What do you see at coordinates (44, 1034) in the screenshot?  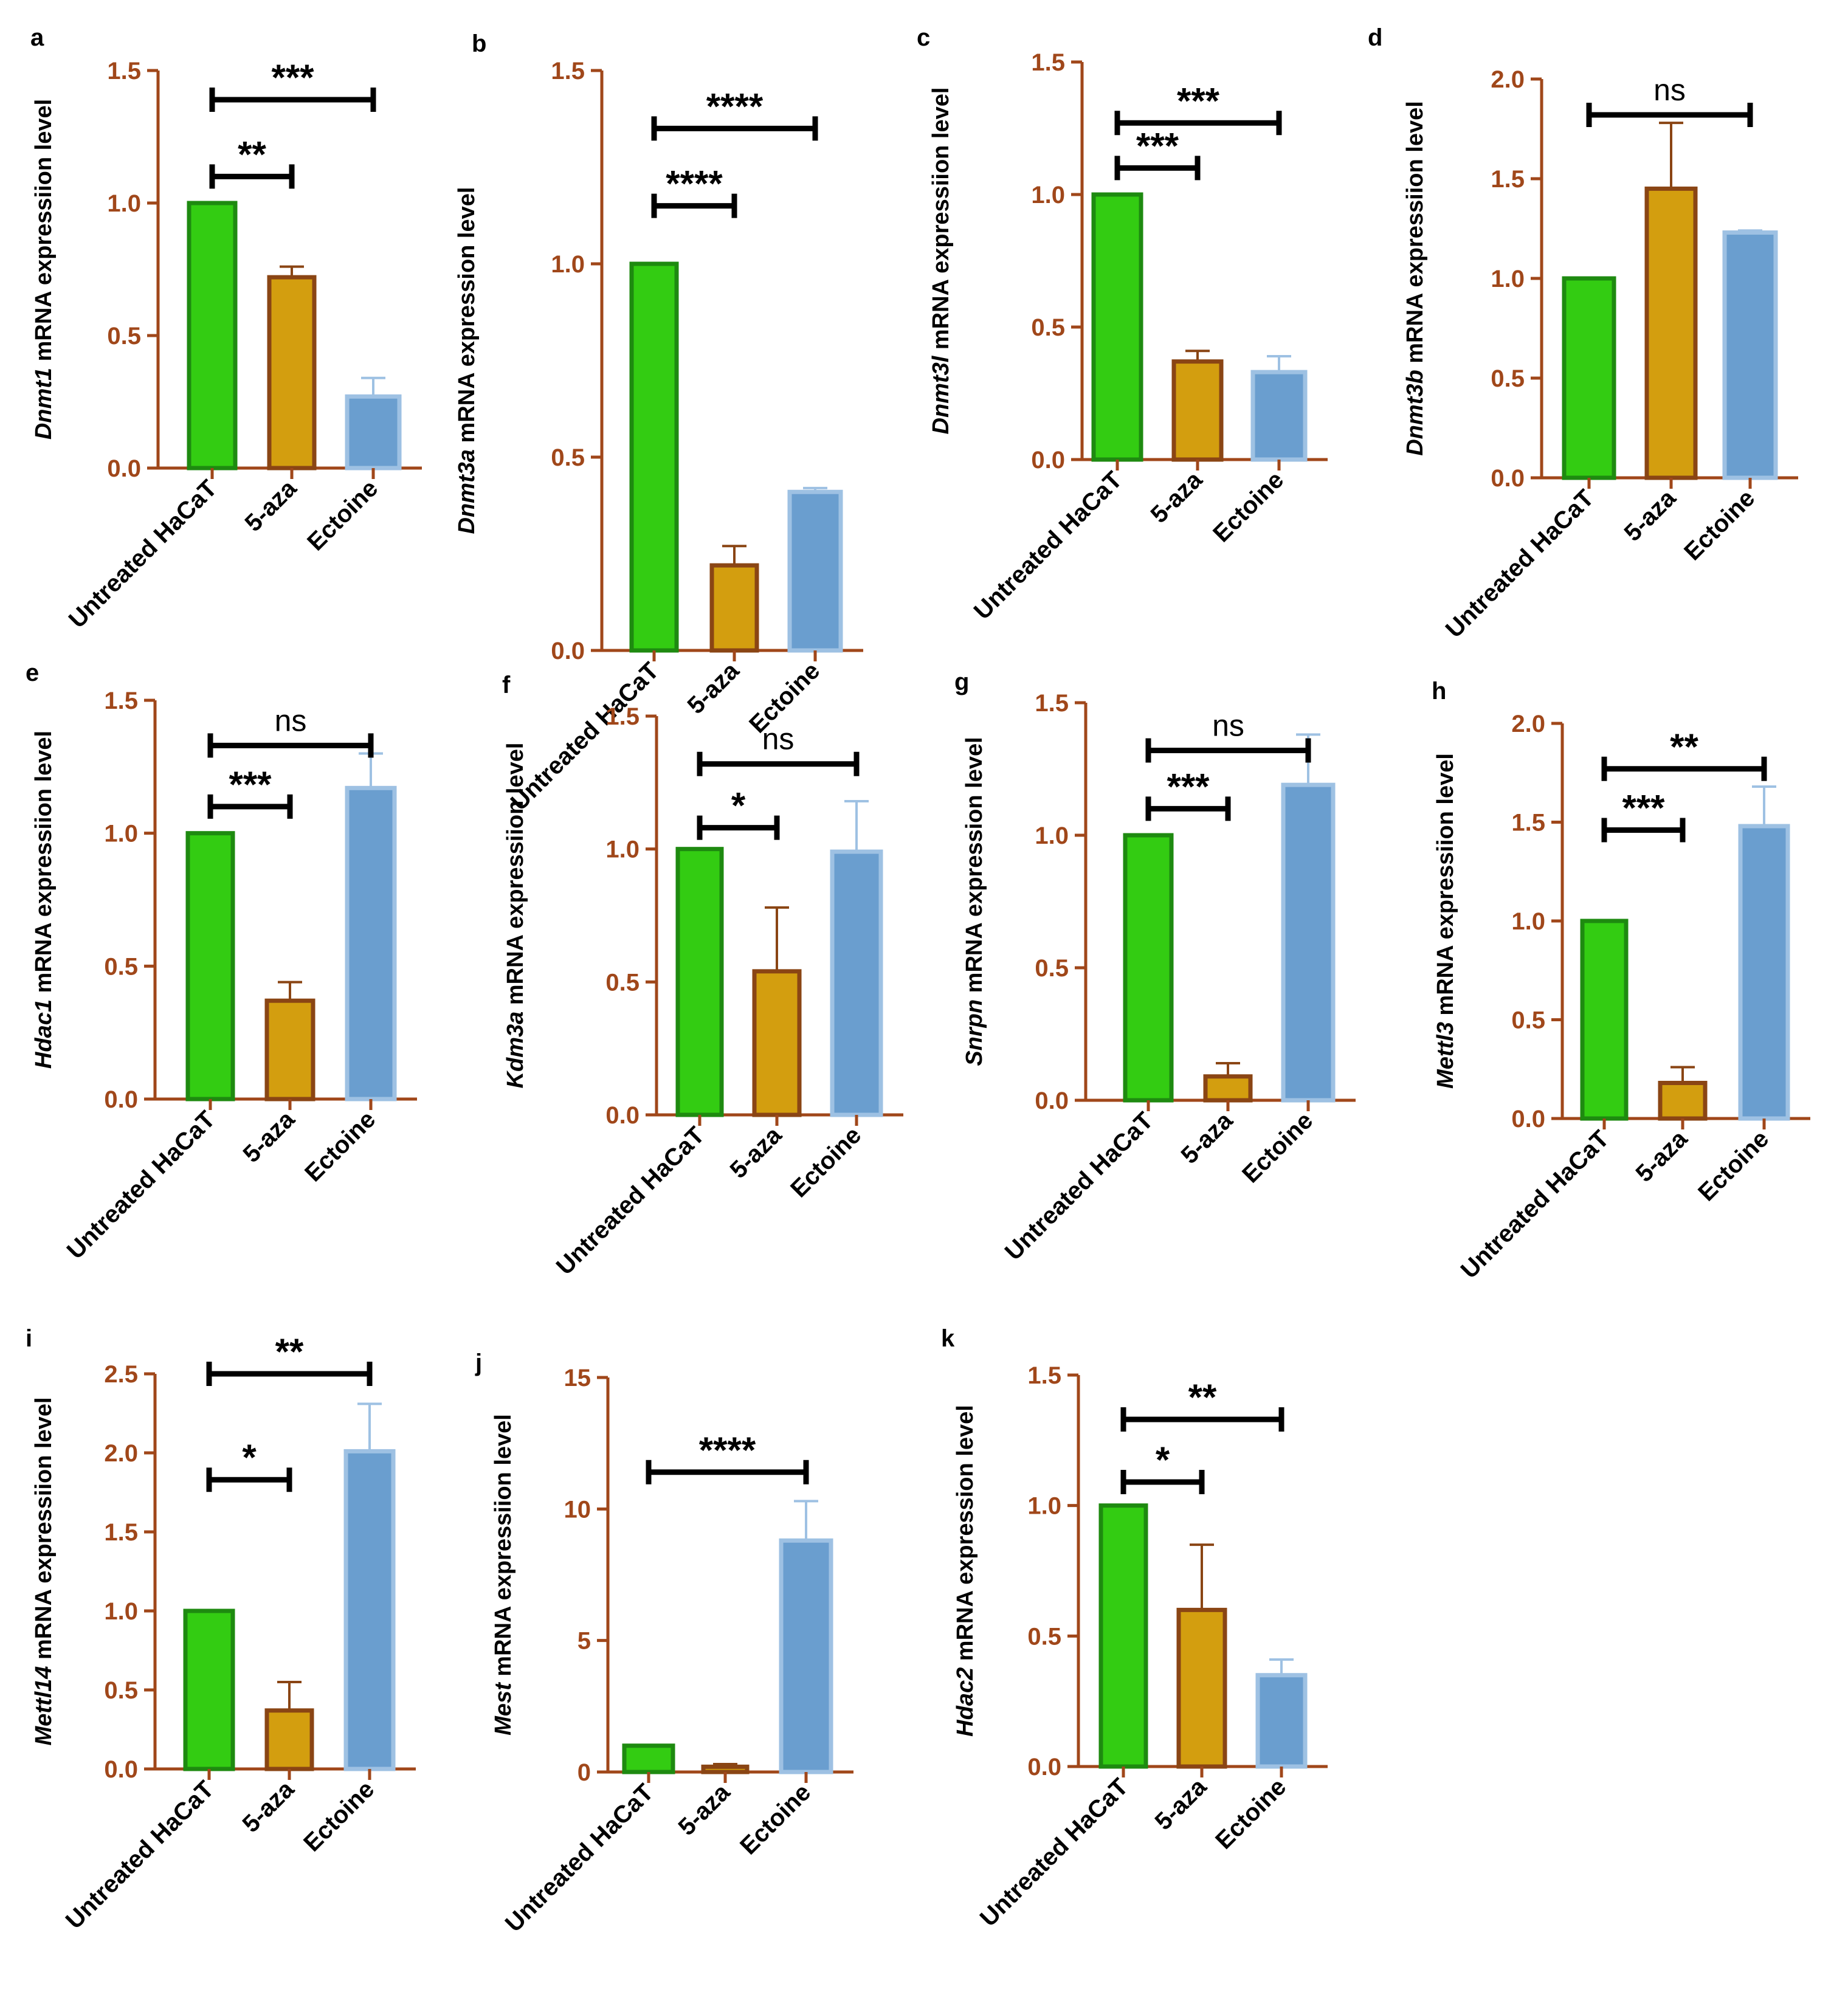 I see `y-axis-label-gene: Hdac1` at bounding box center [44, 1034].